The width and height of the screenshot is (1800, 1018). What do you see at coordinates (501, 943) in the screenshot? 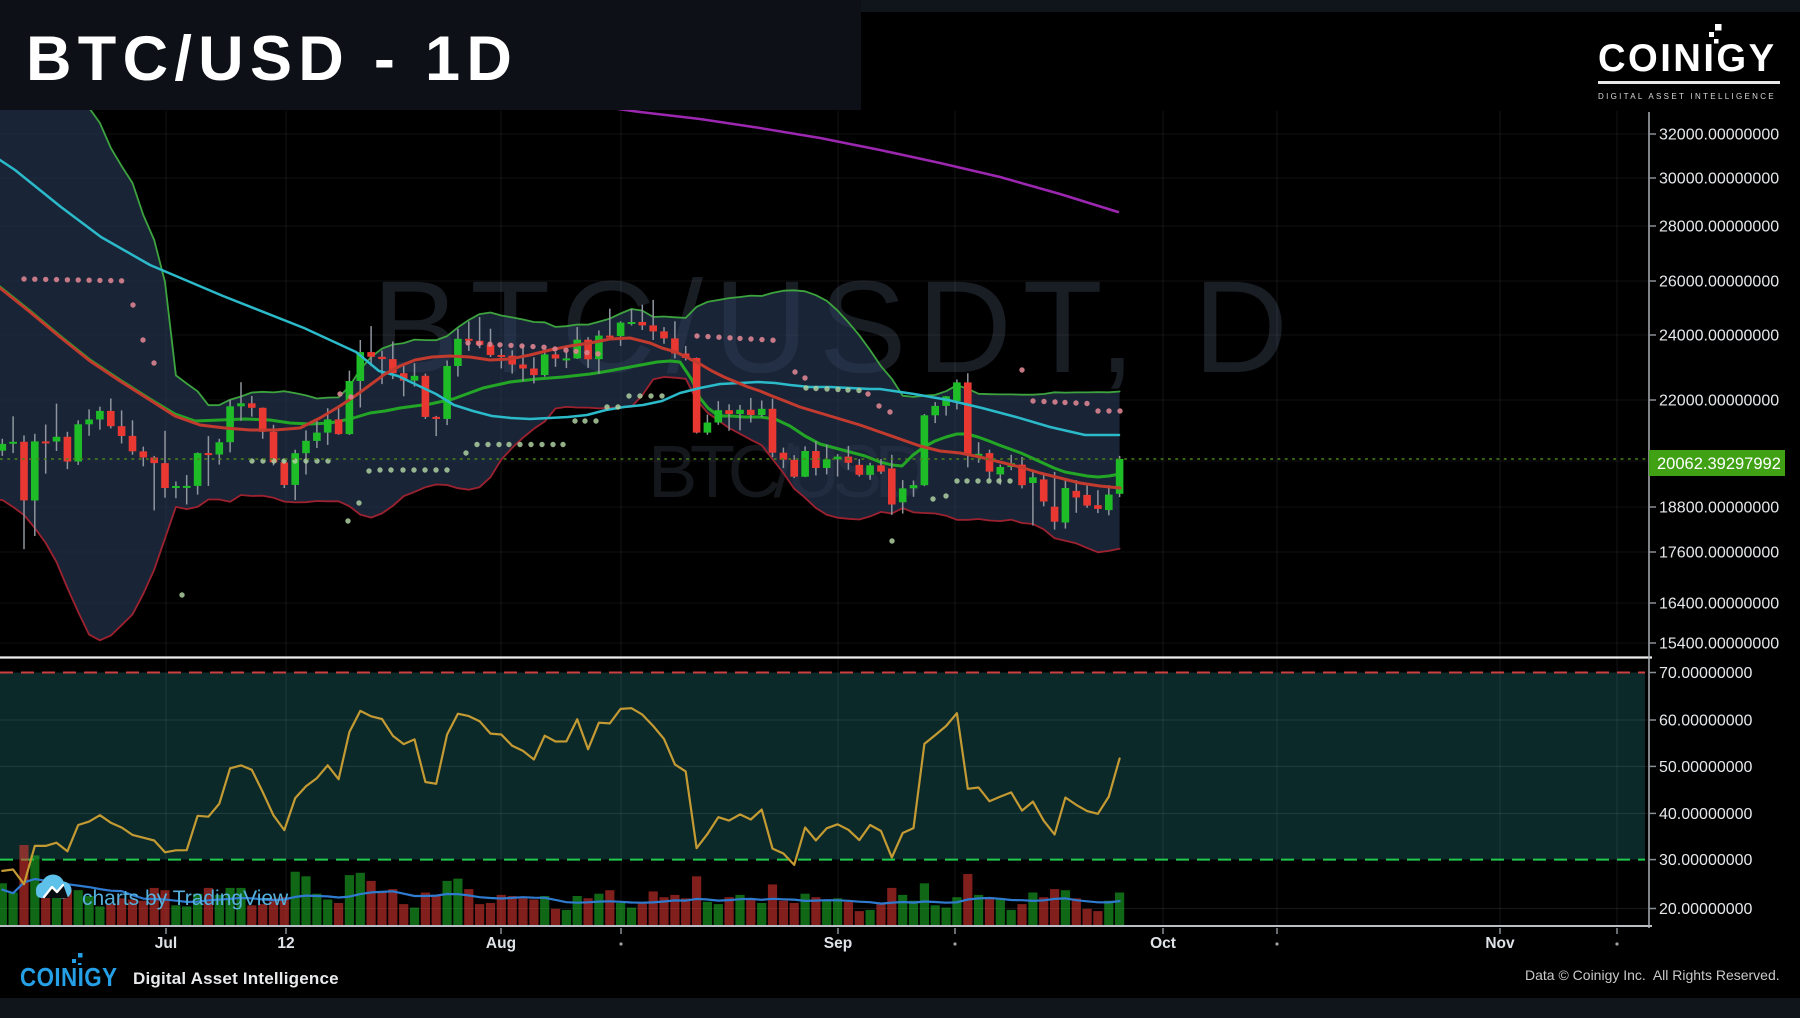
I see `svg-text: Aug` at bounding box center [501, 943].